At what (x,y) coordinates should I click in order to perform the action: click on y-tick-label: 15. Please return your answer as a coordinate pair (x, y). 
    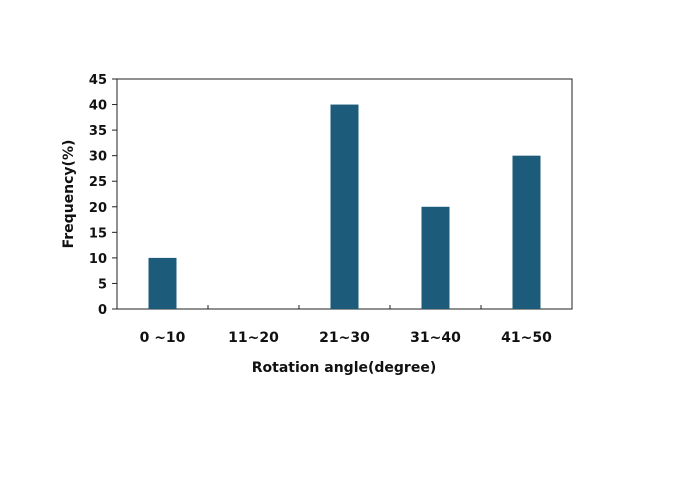
    Looking at the image, I should click on (98, 233).